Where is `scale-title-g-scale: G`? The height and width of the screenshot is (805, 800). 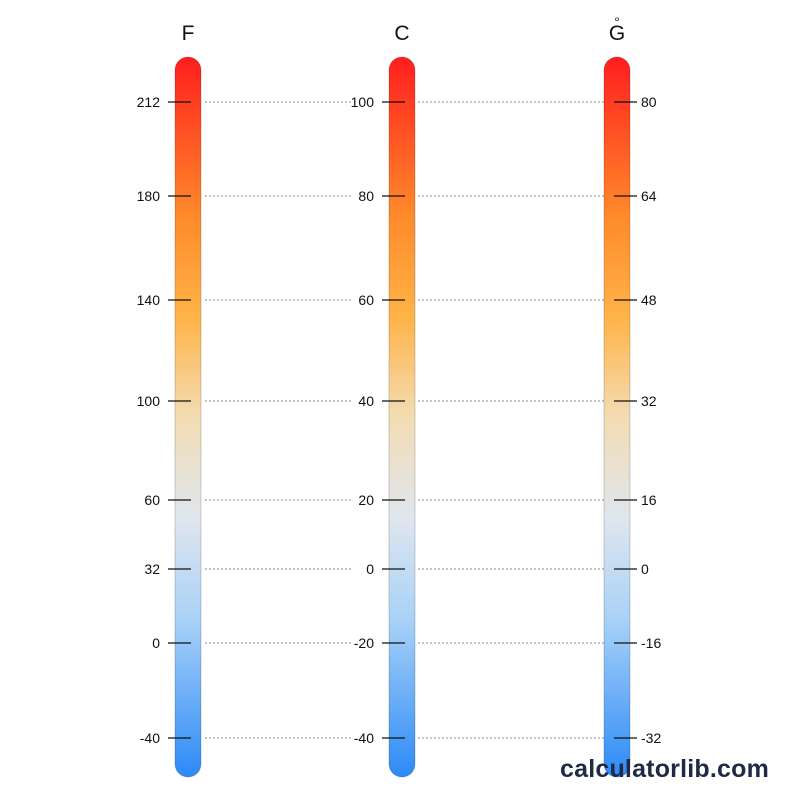
scale-title-g-scale: G is located at coordinates (617, 33).